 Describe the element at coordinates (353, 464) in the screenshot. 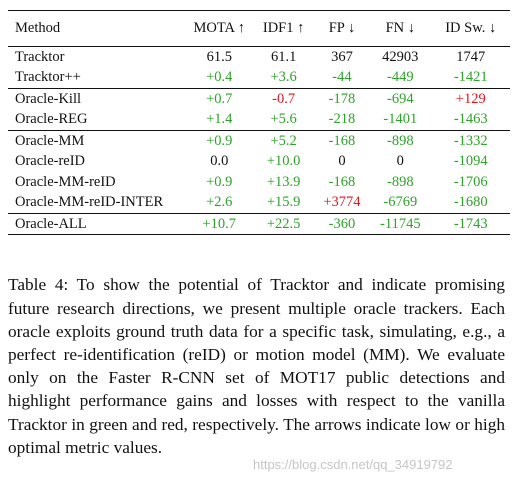

I see `watermark: https://blog.csdn.net/qq_34919792` at that location.